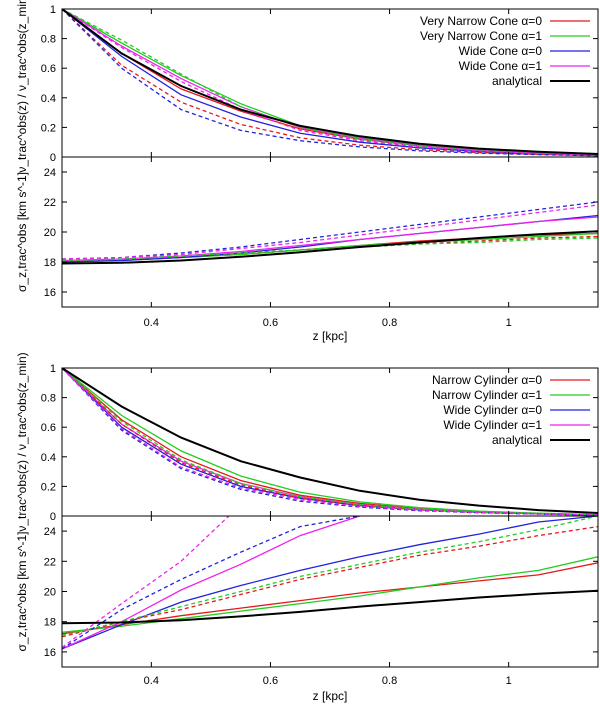  I want to click on series-1-solid, so click(330, 594).